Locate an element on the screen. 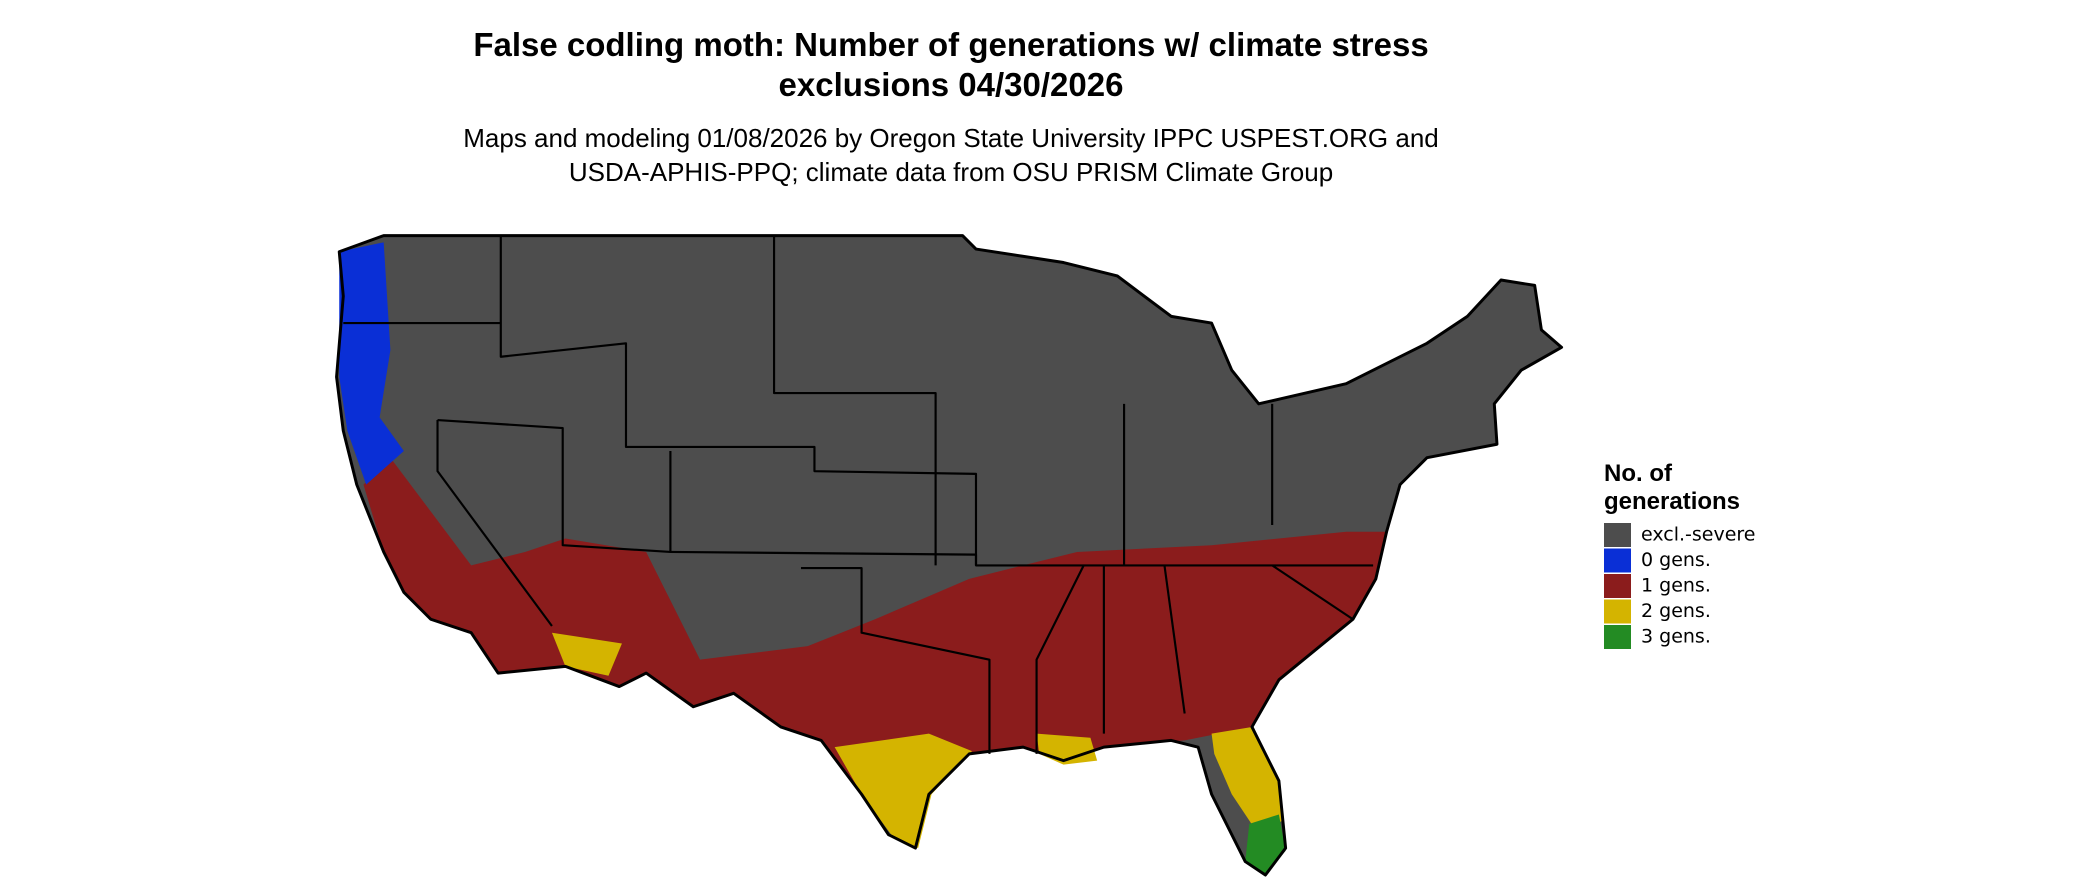 The width and height of the screenshot is (2100, 892). legend: excl.-severe 0 gens. 1 gens. 2 gens. 3 gens. is located at coordinates (1680, 586).